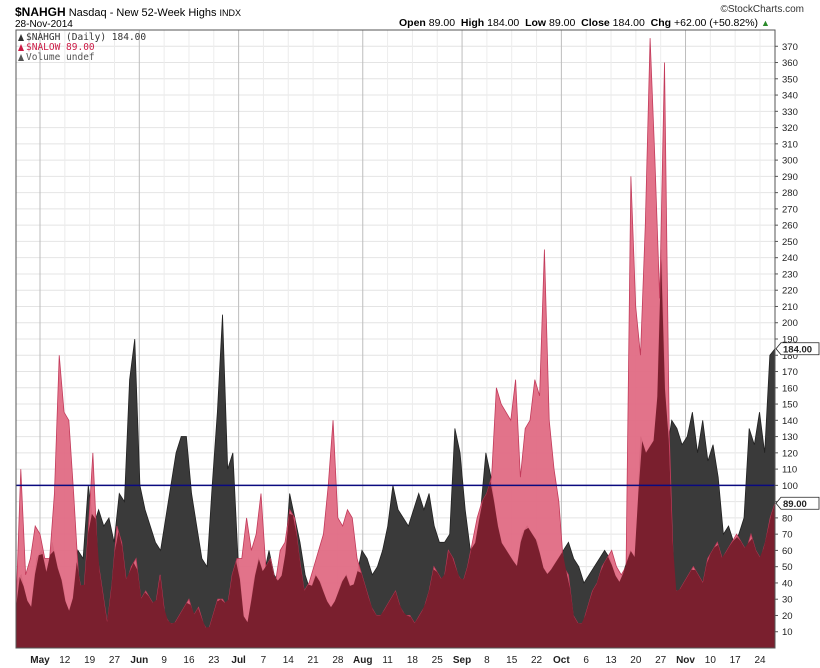 The height and width of the screenshot is (668, 820). Describe the element at coordinates (90, 660) in the screenshot. I see `x-tick-label: 19` at that location.